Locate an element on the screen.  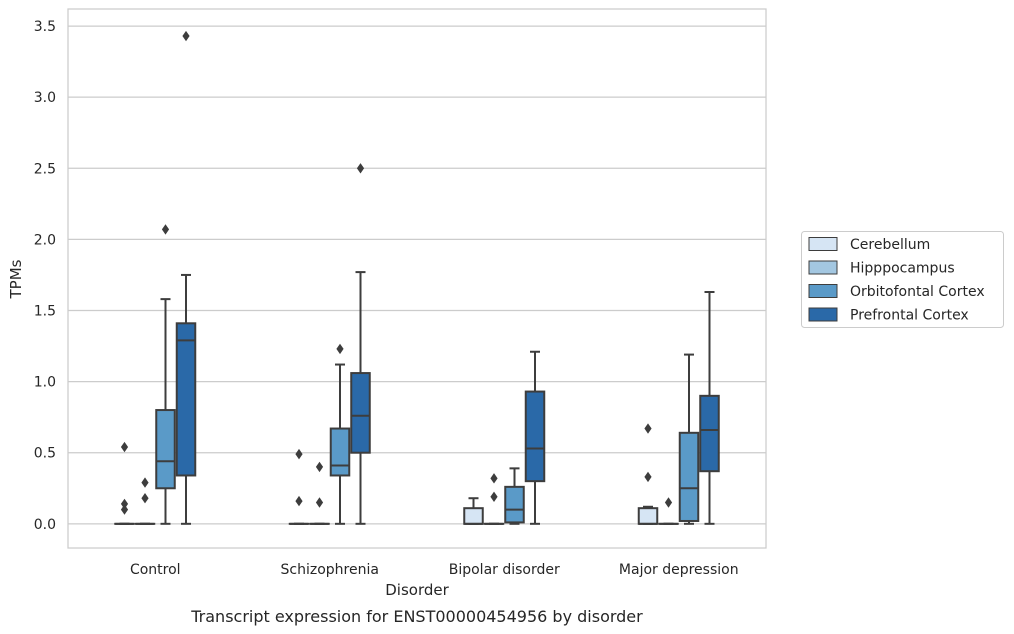
legend-label: Prefrontal Cortex is located at coordinates (909, 316).